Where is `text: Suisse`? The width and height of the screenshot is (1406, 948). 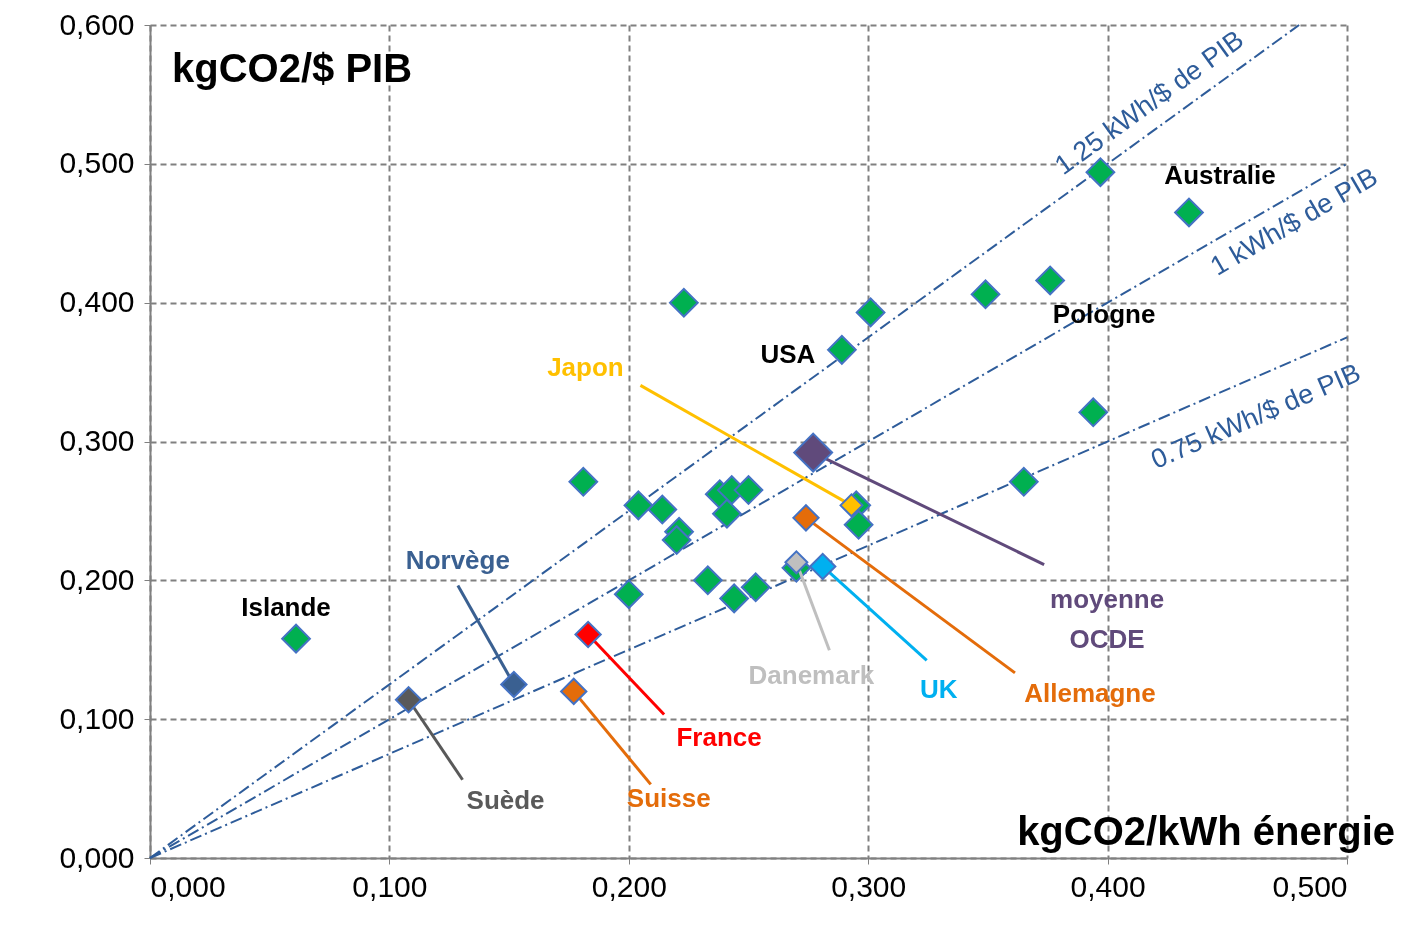
text: Suisse is located at coordinates (668, 798).